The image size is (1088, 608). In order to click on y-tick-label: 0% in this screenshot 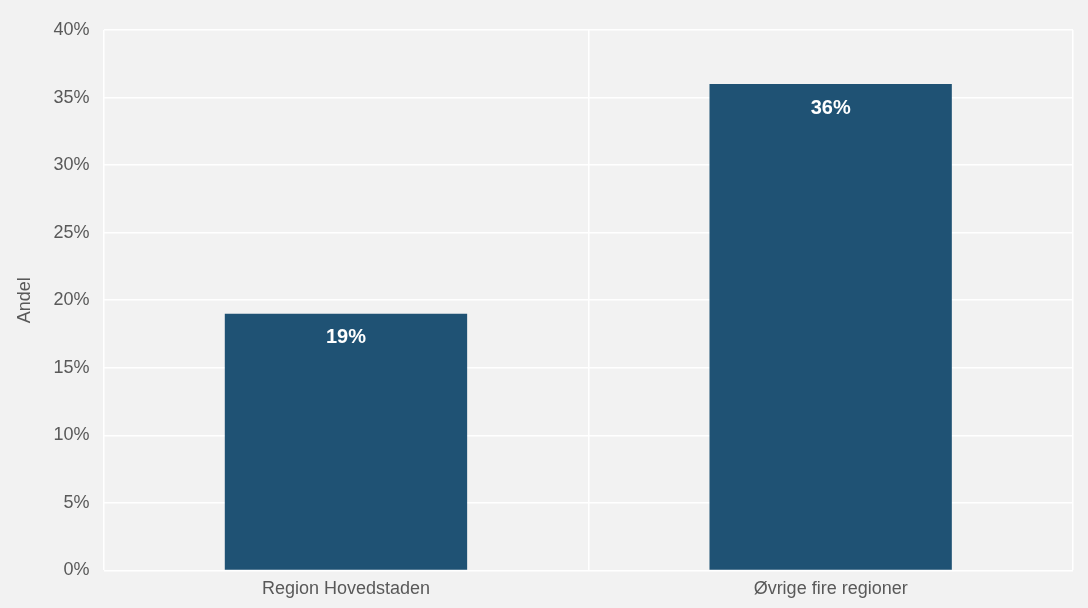, I will do `click(76, 569)`.